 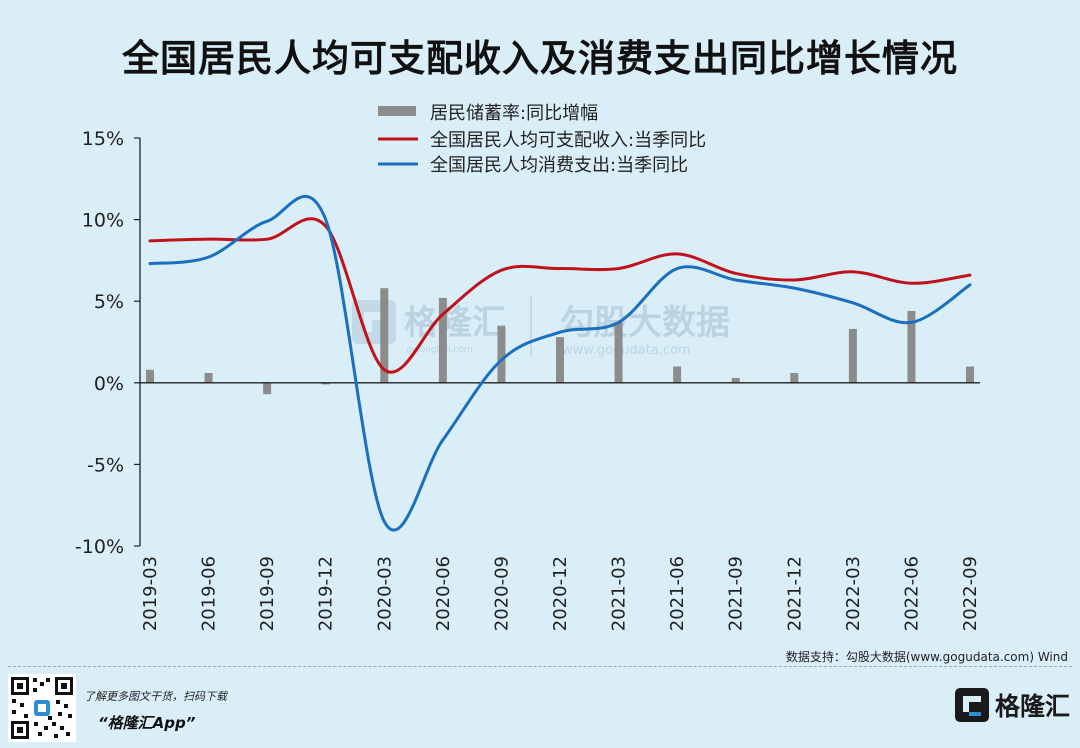 What do you see at coordinates (103, 139) in the screenshot?
I see `y-tick-label: 15%` at bounding box center [103, 139].